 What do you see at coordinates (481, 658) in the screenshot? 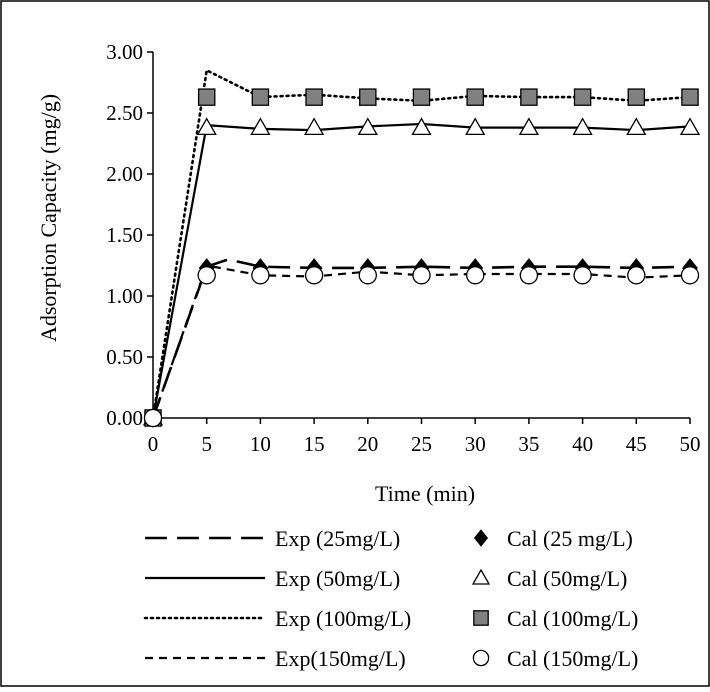
I see `legend-swatch-cal-150mg-l` at bounding box center [481, 658].